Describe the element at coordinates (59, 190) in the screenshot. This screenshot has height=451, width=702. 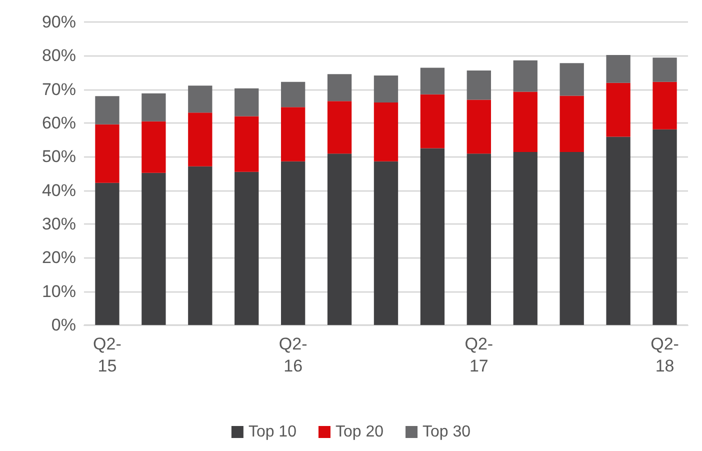
I see `y-tick-label: 40%` at that location.